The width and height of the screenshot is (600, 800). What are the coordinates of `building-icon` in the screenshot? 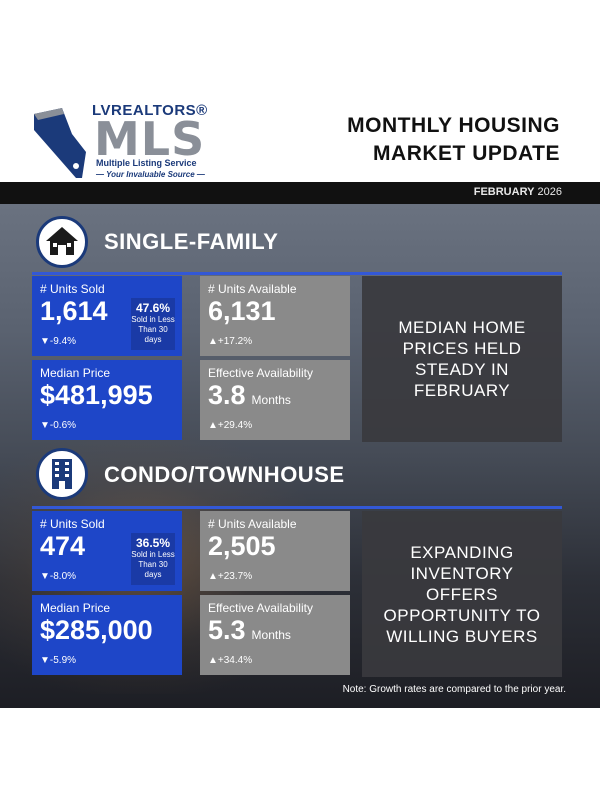 It's located at (62, 474).